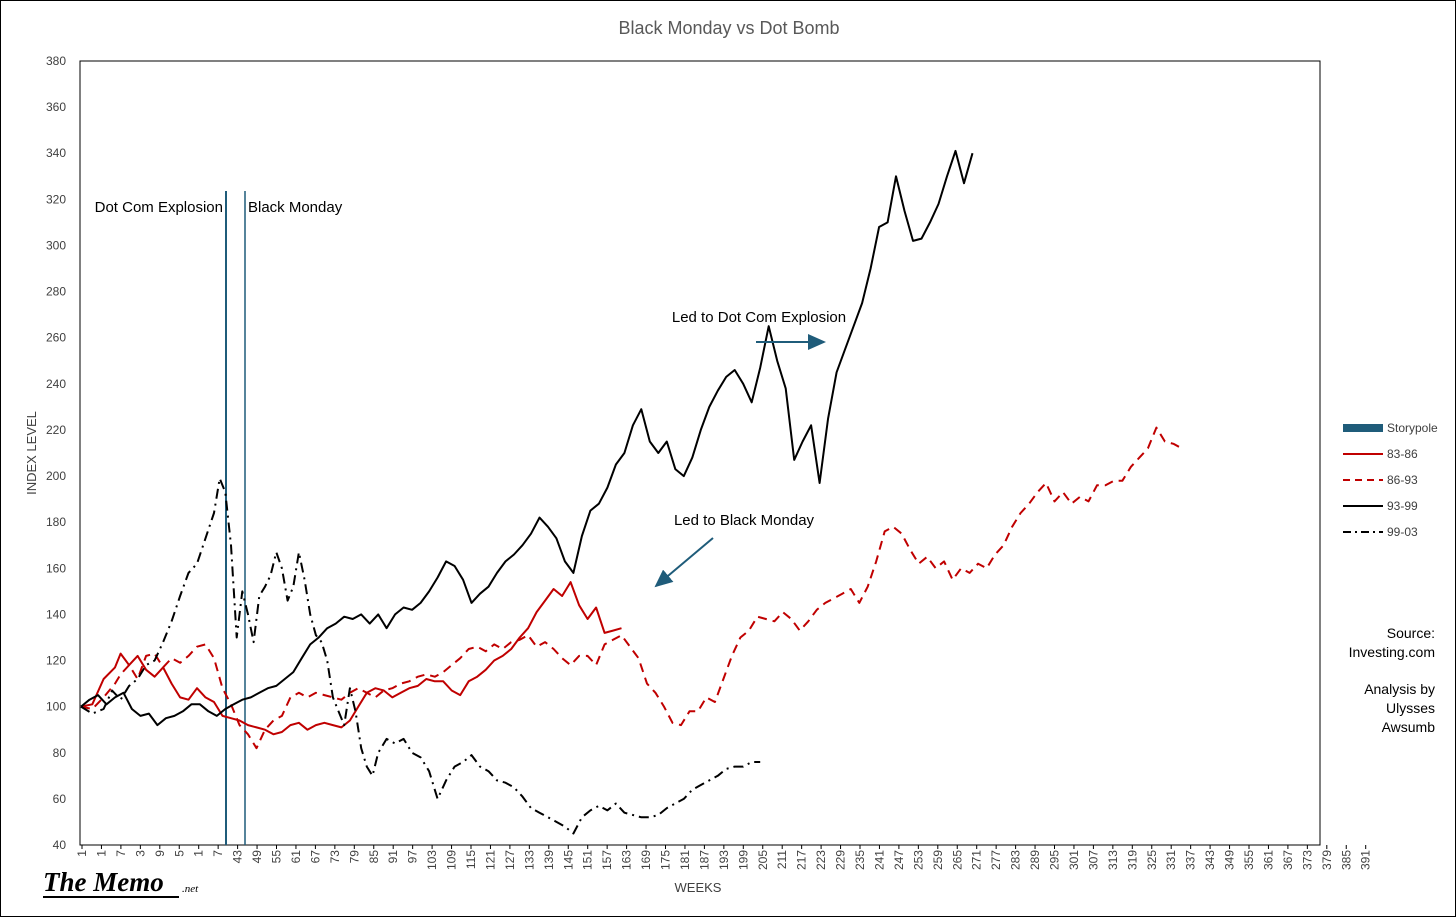 This screenshot has width=1456, height=917. I want to click on legend: Storypole 83-86 86-93 93-99 99-03, so click(1390, 480).